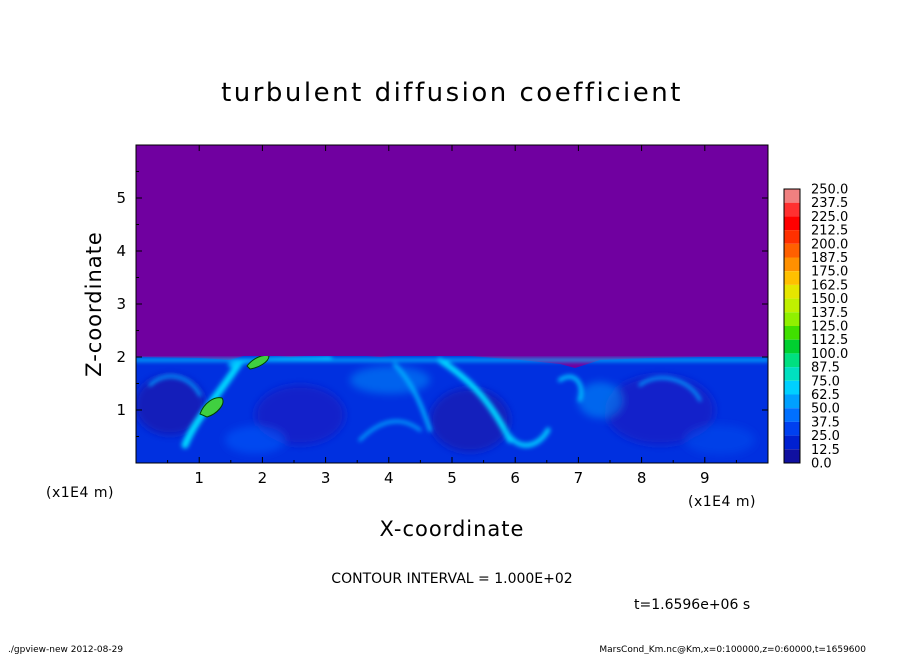 The width and height of the screenshot is (904, 654). Describe the element at coordinates (829, 272) in the screenshot. I see `colorbar-label: 175.0` at that location.